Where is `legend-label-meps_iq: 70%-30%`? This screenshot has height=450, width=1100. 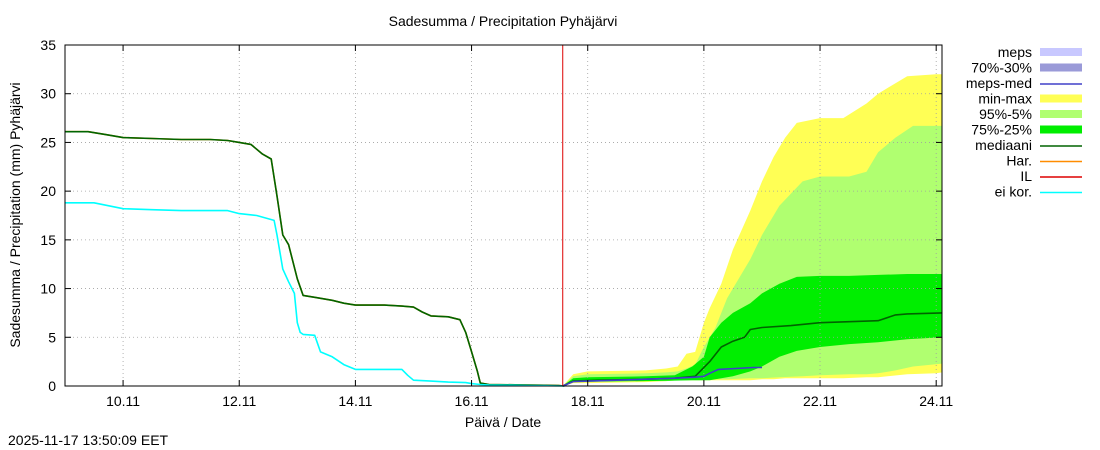 legend-label-meps_iq: 70%-30% is located at coordinates (1001, 68).